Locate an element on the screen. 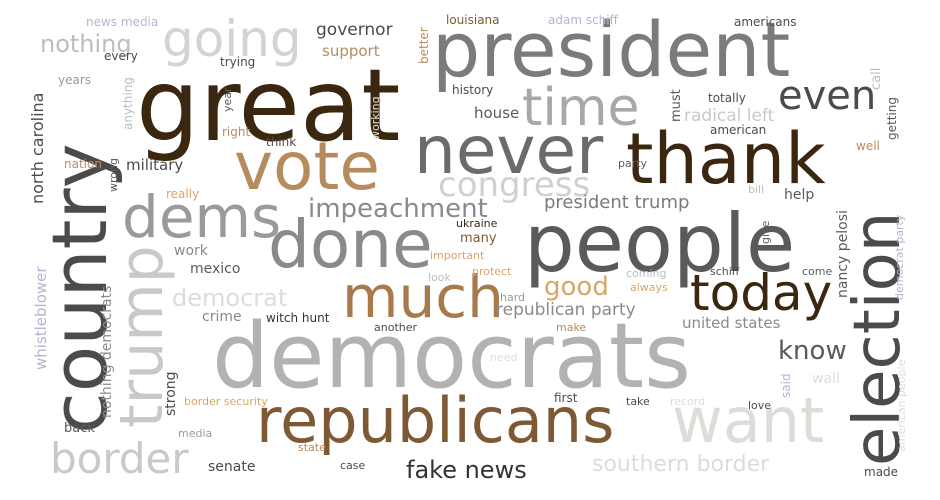  word-border: border is located at coordinates (119, 458).